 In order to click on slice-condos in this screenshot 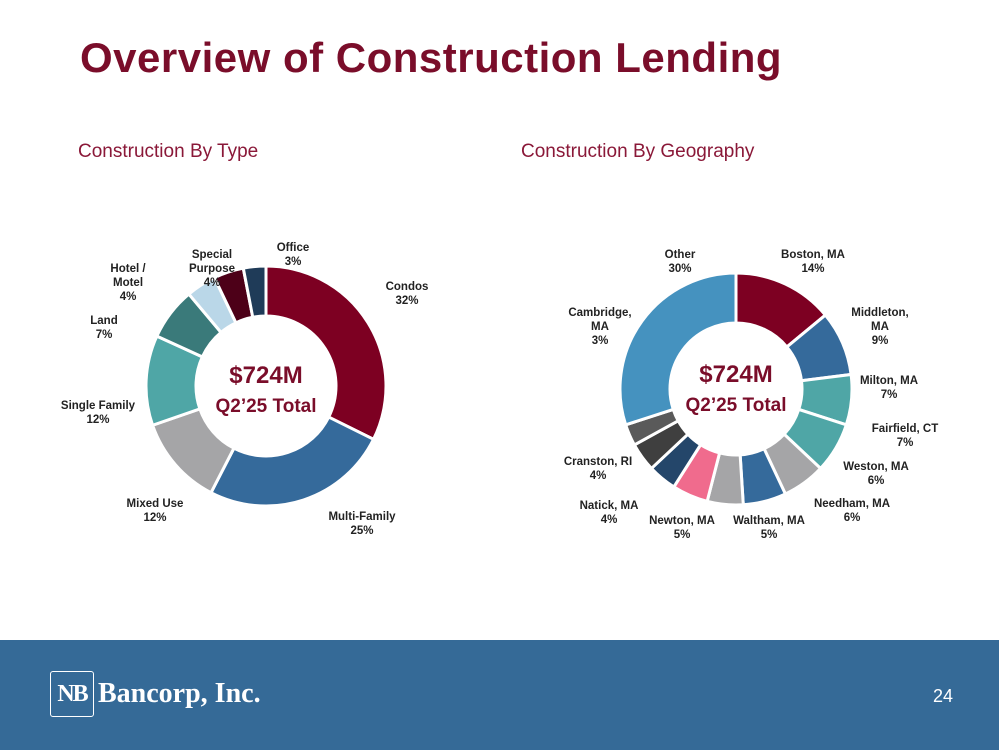, I will do `click(326, 353)`.